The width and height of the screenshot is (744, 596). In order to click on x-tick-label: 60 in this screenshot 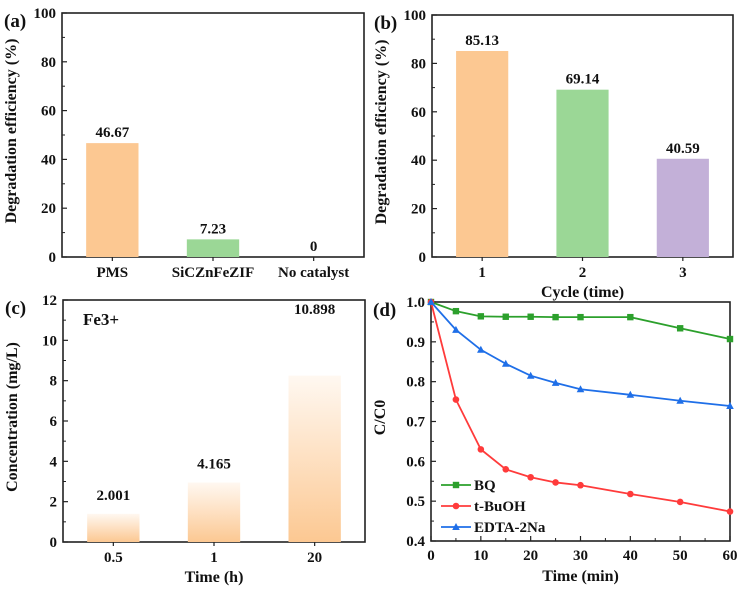, I will do `click(730, 556)`.